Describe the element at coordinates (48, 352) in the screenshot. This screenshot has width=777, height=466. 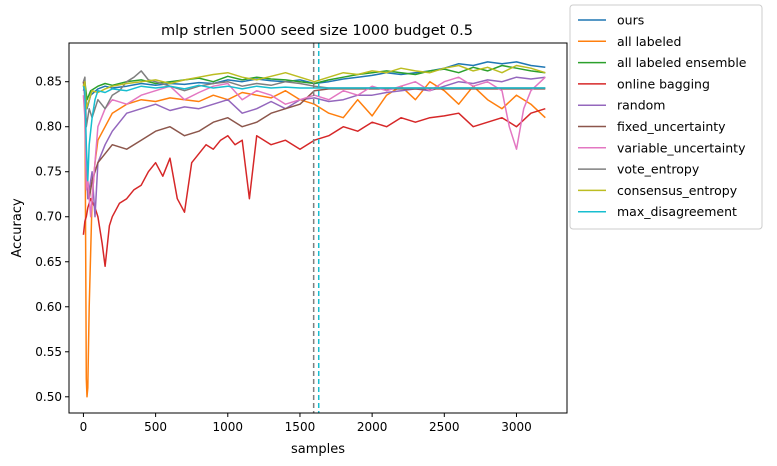
I see `y-tick-label: 0.55` at that location.